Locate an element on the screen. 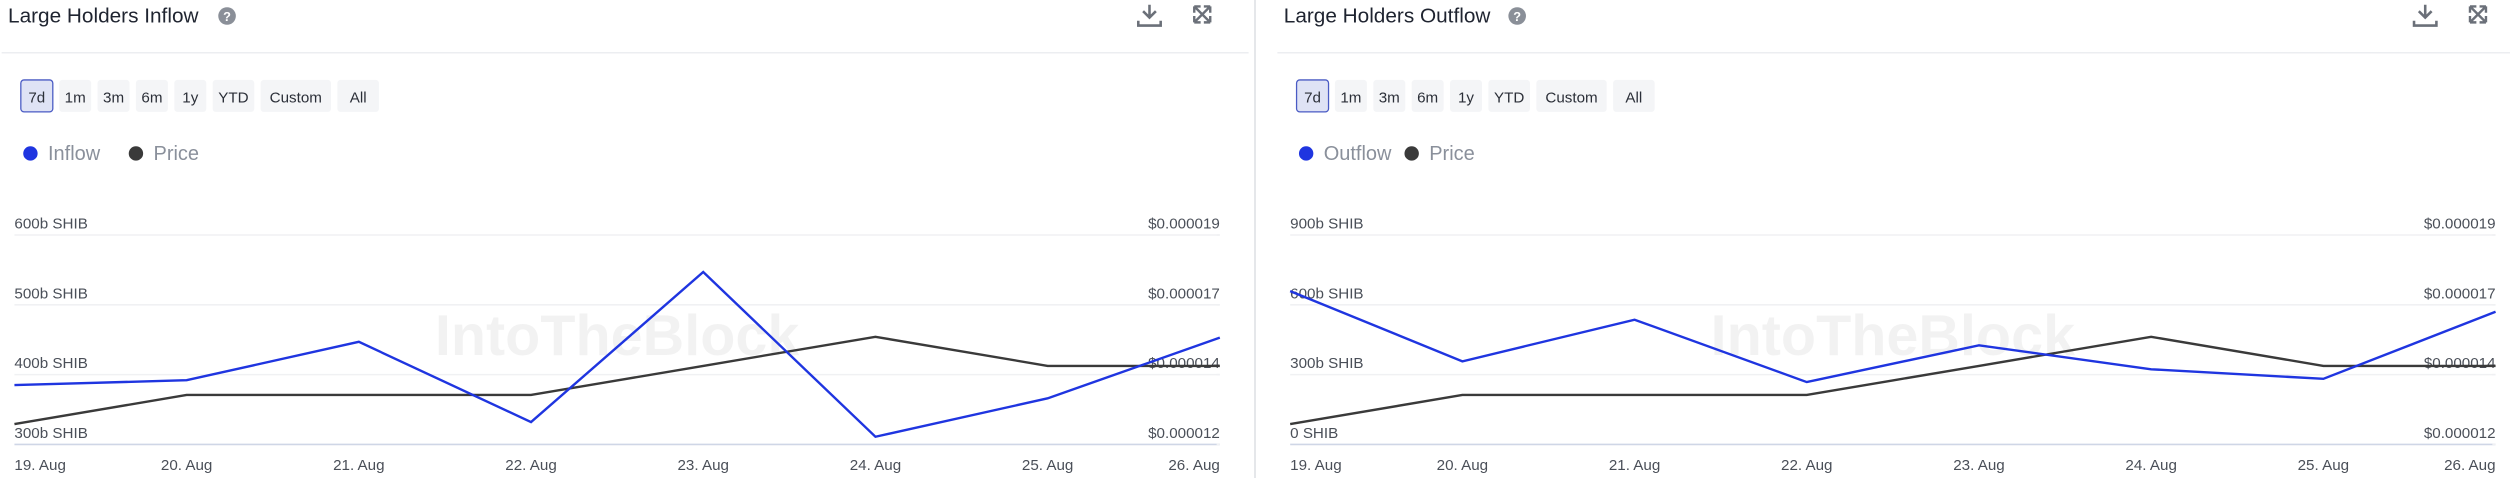  y-tick-label: 400b SHIB is located at coordinates (50, 363).